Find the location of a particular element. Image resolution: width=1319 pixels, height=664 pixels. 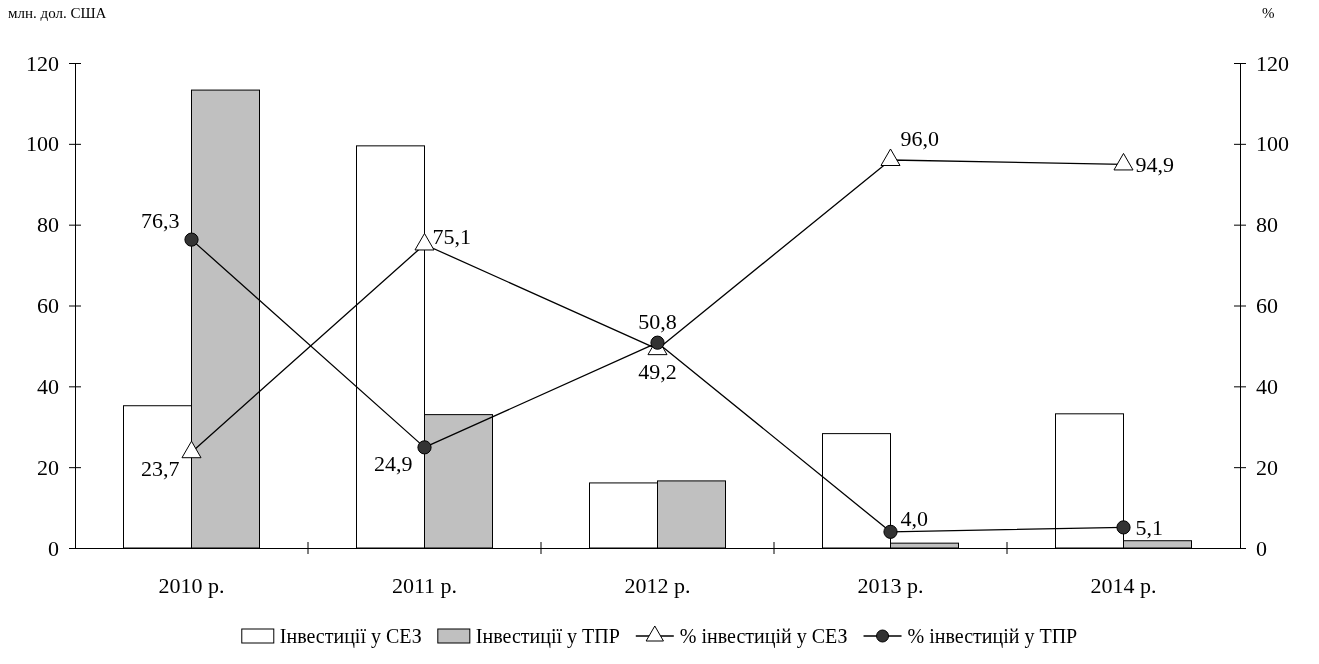

y2-tick-label: 20 is located at coordinates (1267, 467).